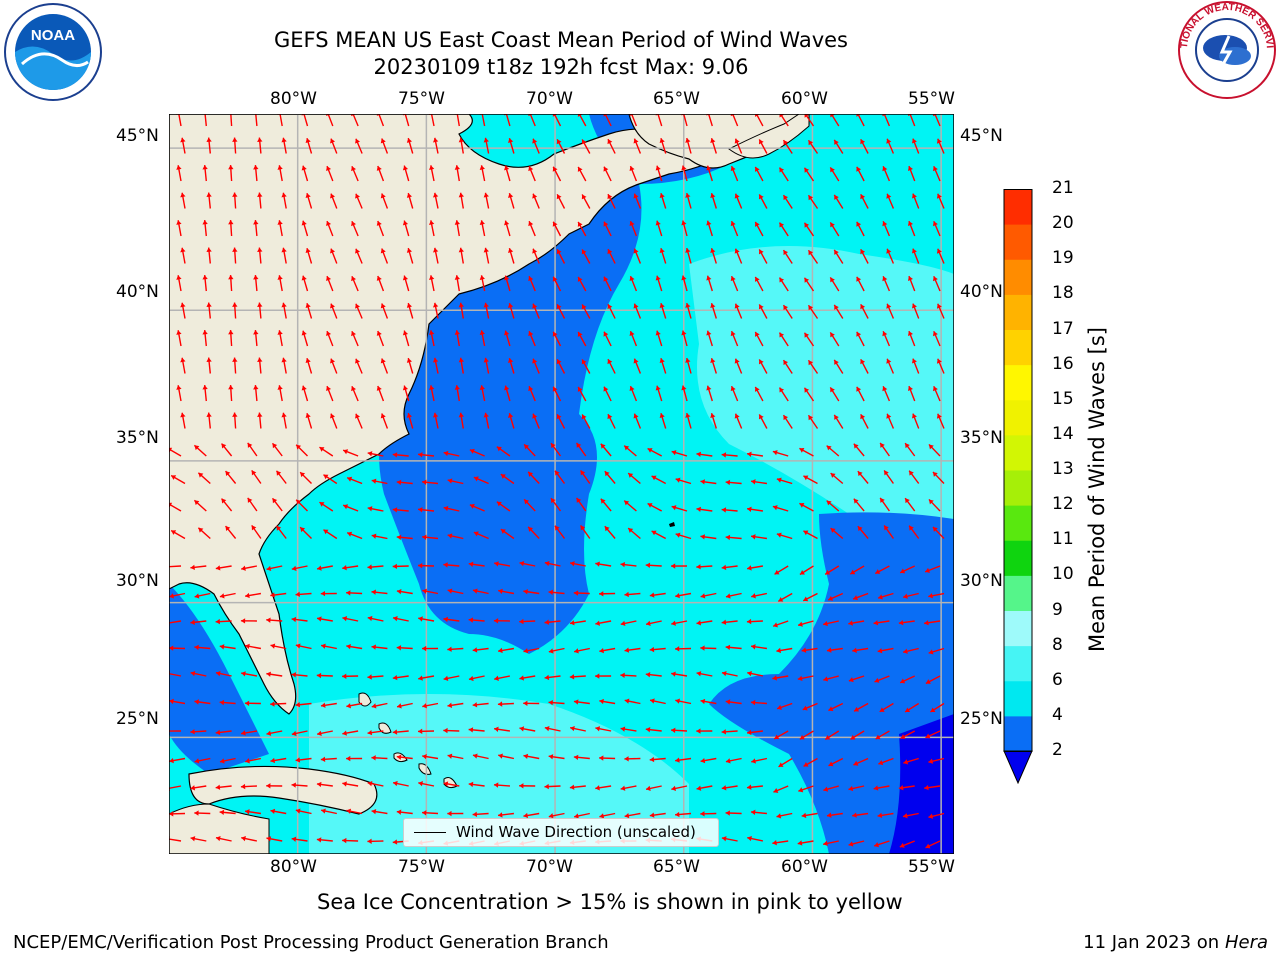 The image size is (1280, 960). Describe the element at coordinates (1154, 942) in the screenshot. I see `run-date-prefix: 11 Jan 2023 on` at that location.